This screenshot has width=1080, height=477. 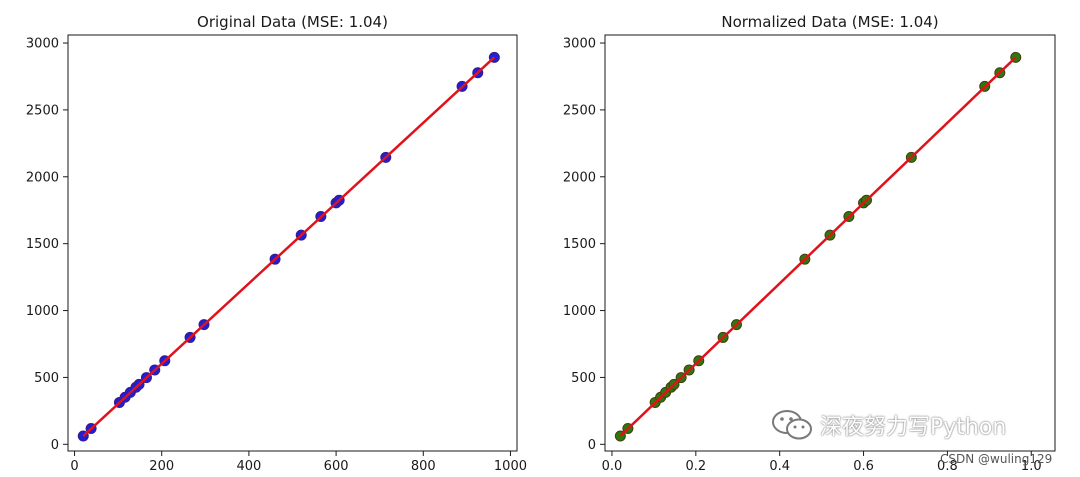 What do you see at coordinates (913, 427) in the screenshot?
I see `watermark-text: 深夜努力写Python` at bounding box center [913, 427].